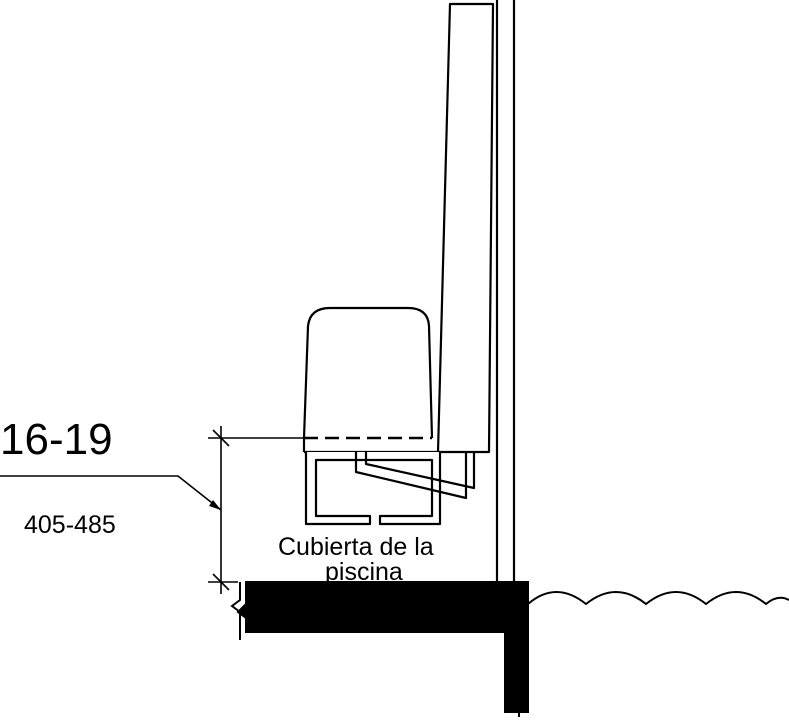 This screenshot has height=722, width=789. I want to click on deck-break-lines, so click(375, 649).